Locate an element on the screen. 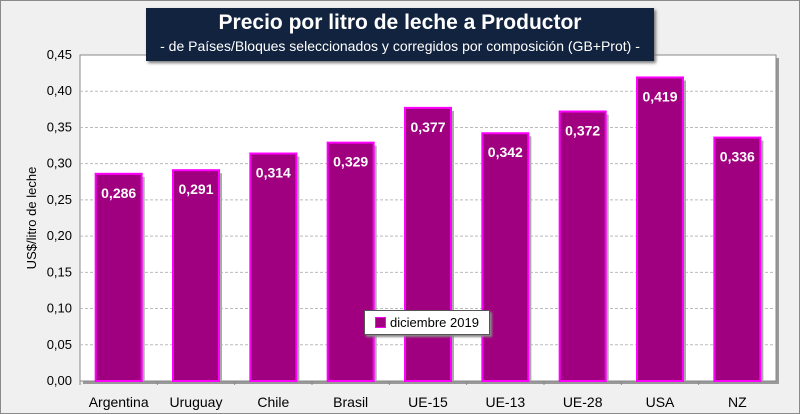 This screenshot has height=414, width=800. bar-usa is located at coordinates (660, 229).